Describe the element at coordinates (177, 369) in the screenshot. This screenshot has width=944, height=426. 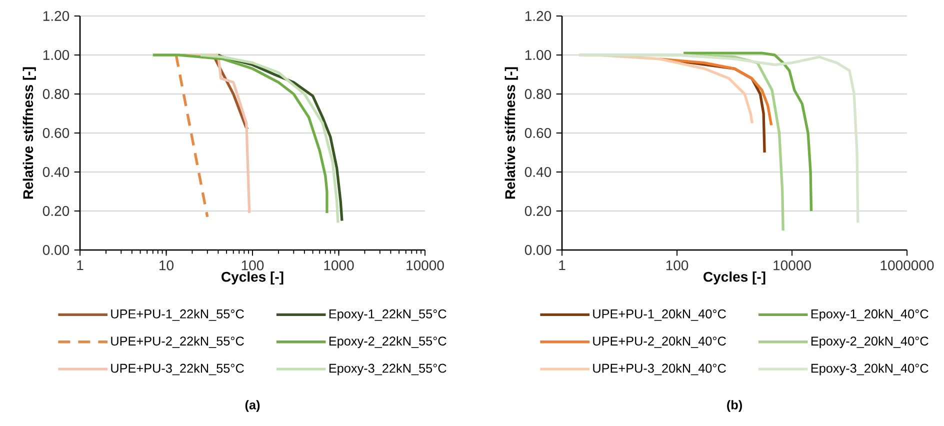
I see `legend-label: UPE+PU-3_22kN_55°C` at that location.